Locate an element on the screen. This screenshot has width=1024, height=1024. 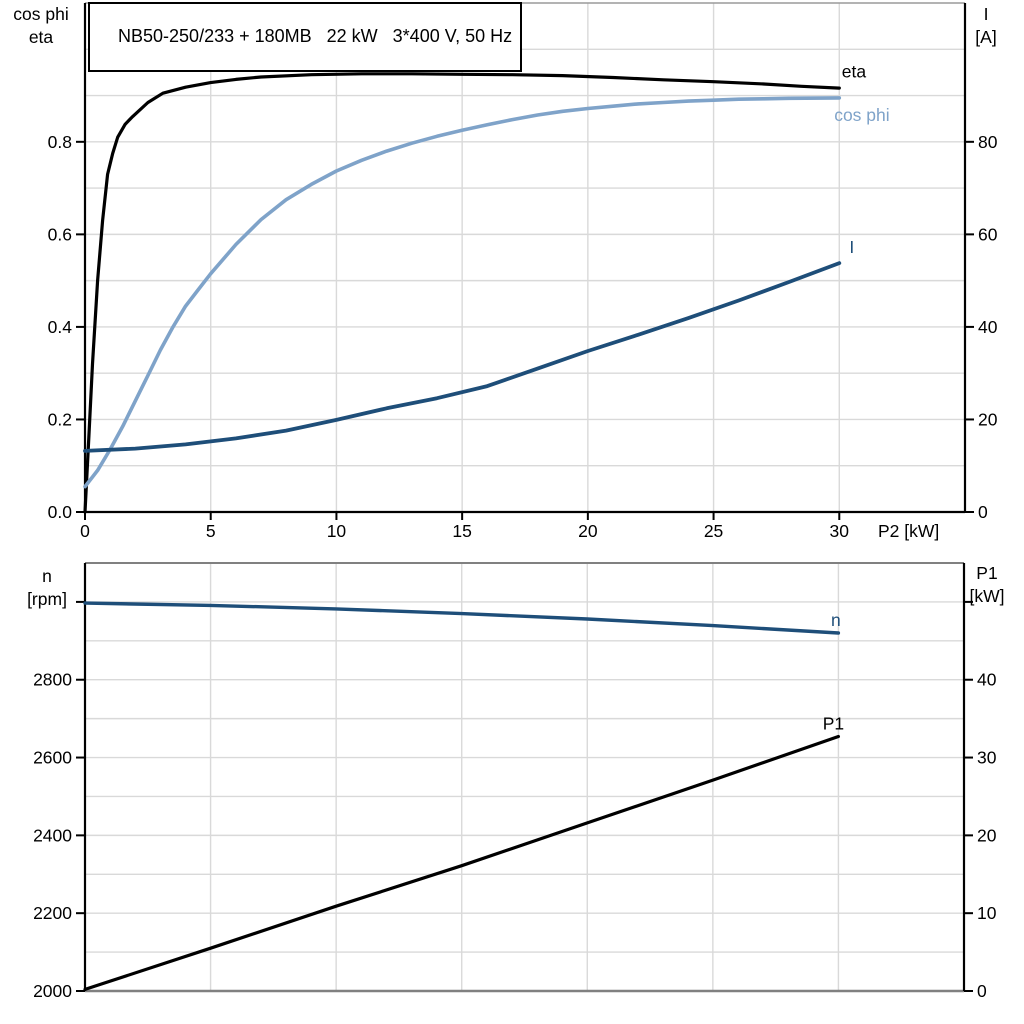
x-axis-caption: P2 [kW] is located at coordinates (908, 531).